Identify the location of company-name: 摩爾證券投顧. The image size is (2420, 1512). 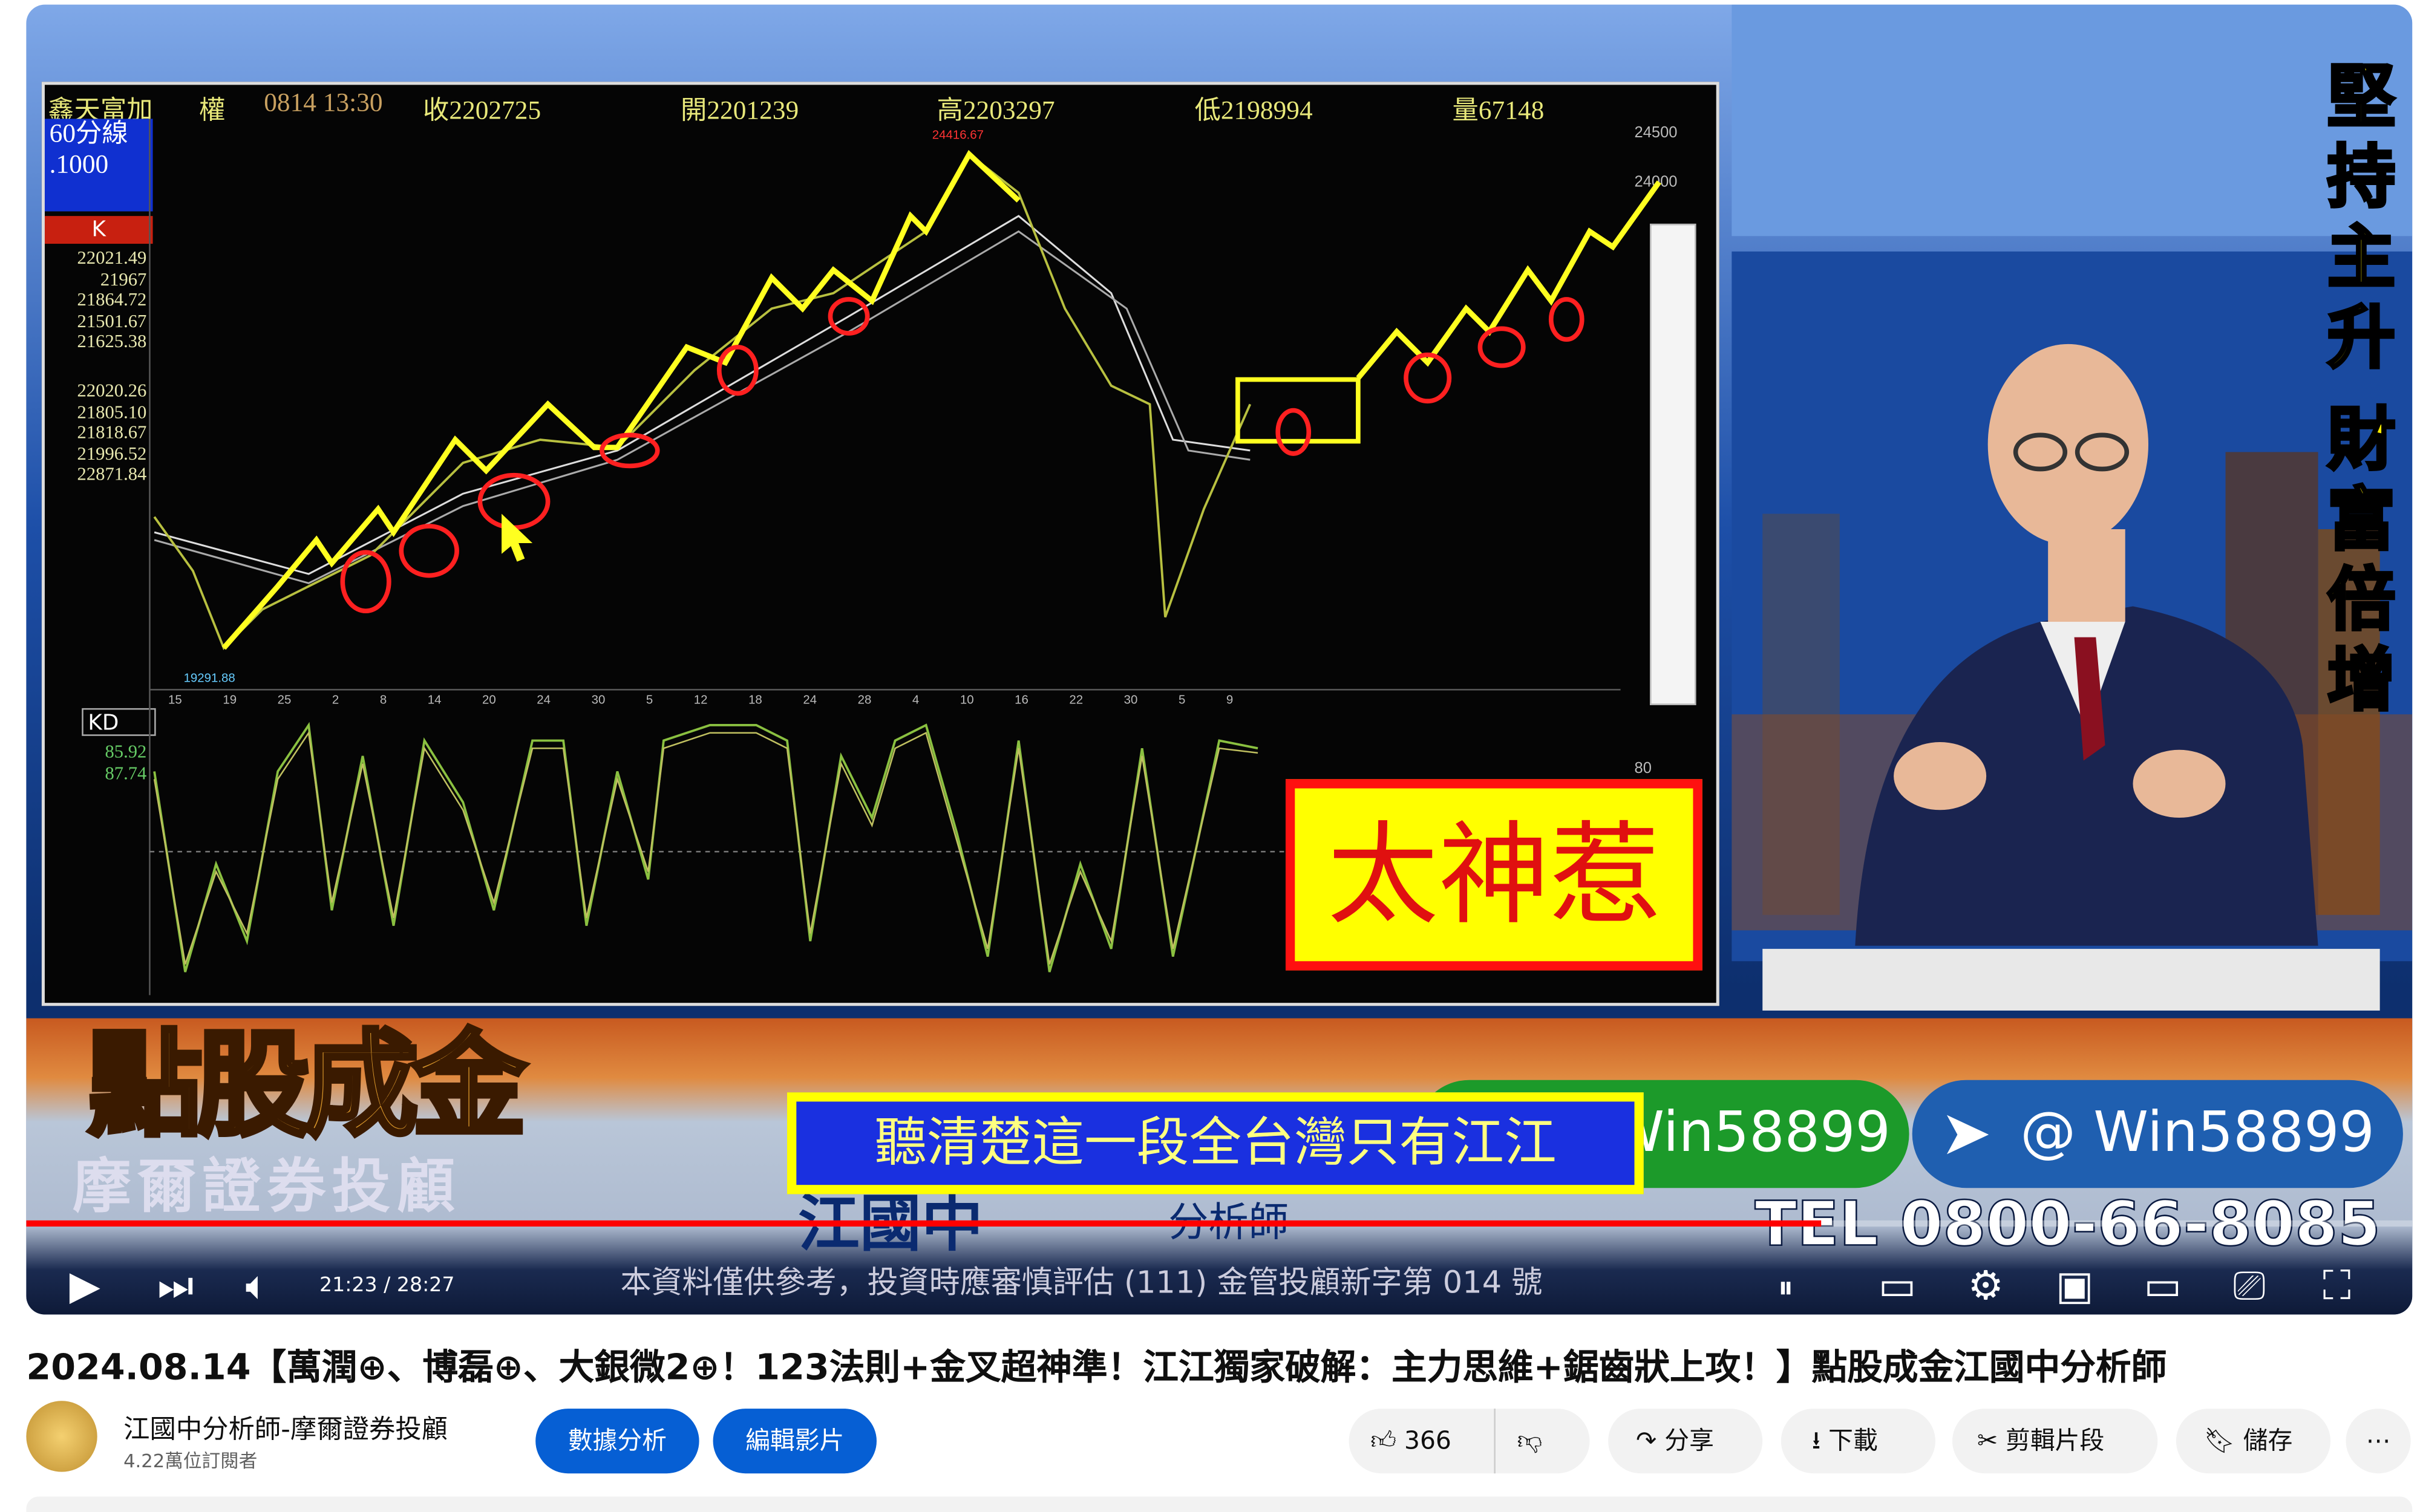
(267, 1186).